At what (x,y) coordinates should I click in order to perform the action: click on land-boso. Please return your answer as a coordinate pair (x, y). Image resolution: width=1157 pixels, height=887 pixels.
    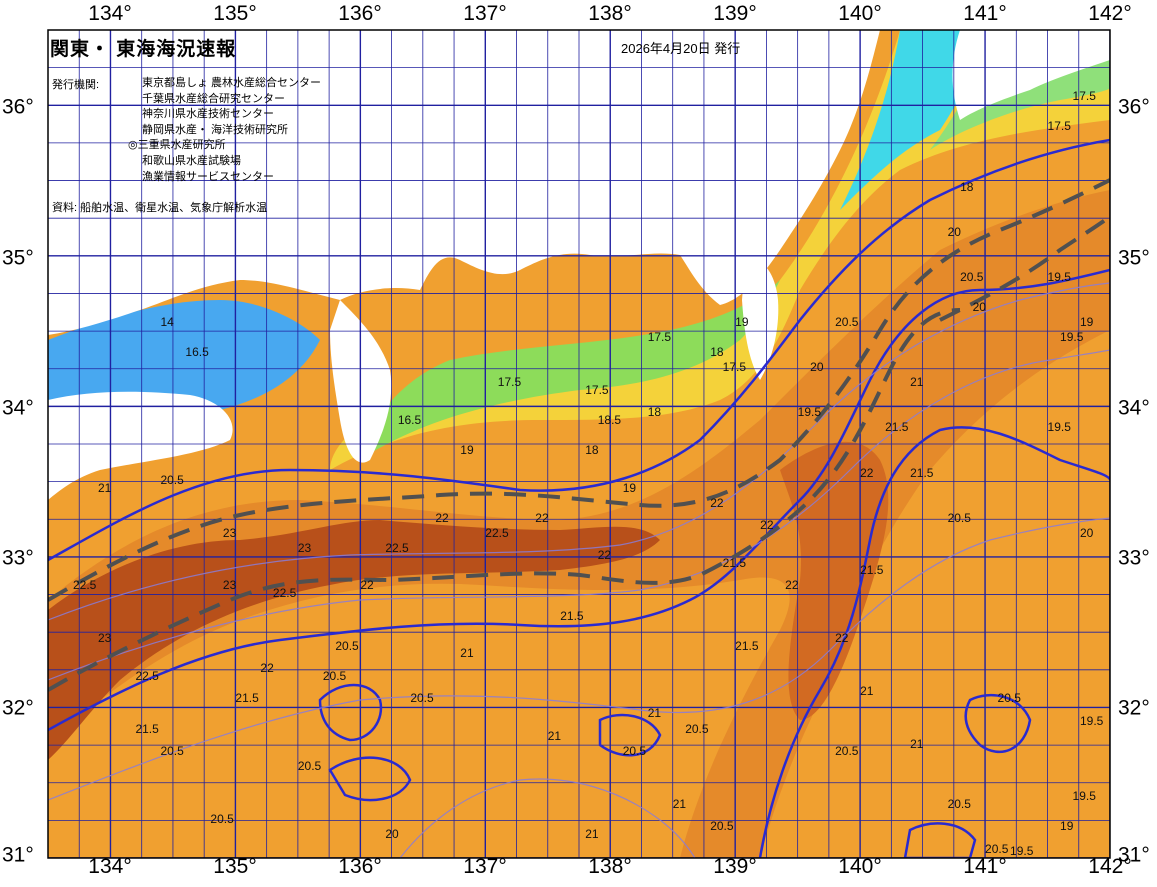
    Looking at the image, I should click on (1031, 75).